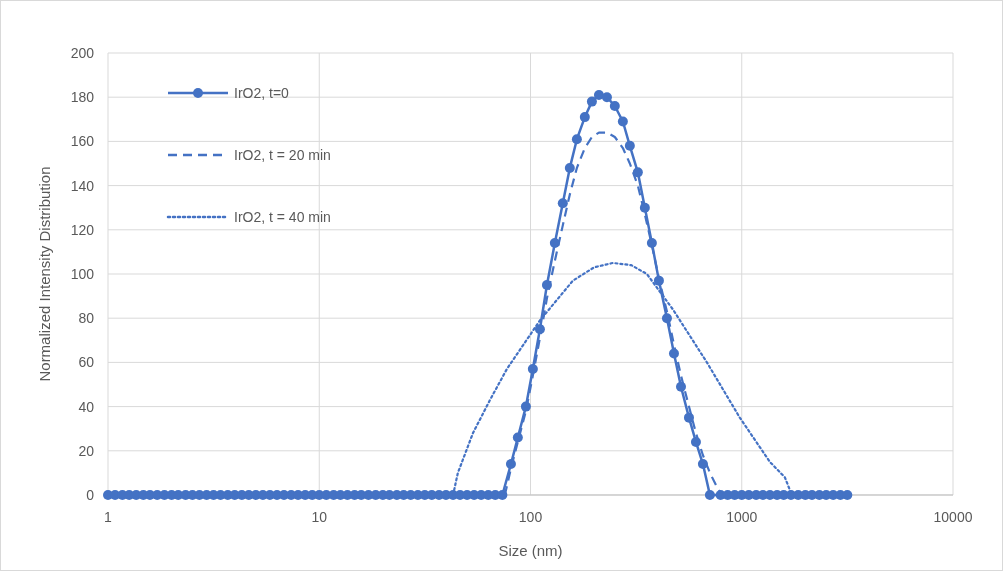 Image resolution: width=1003 pixels, height=571 pixels. What do you see at coordinates (282, 216) in the screenshot?
I see `legend-label: IrO2, t = 40 min` at bounding box center [282, 216].